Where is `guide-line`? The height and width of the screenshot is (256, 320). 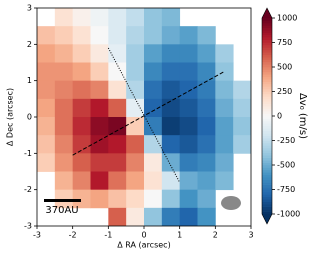 guide-line is located at coordinates (144, 115).